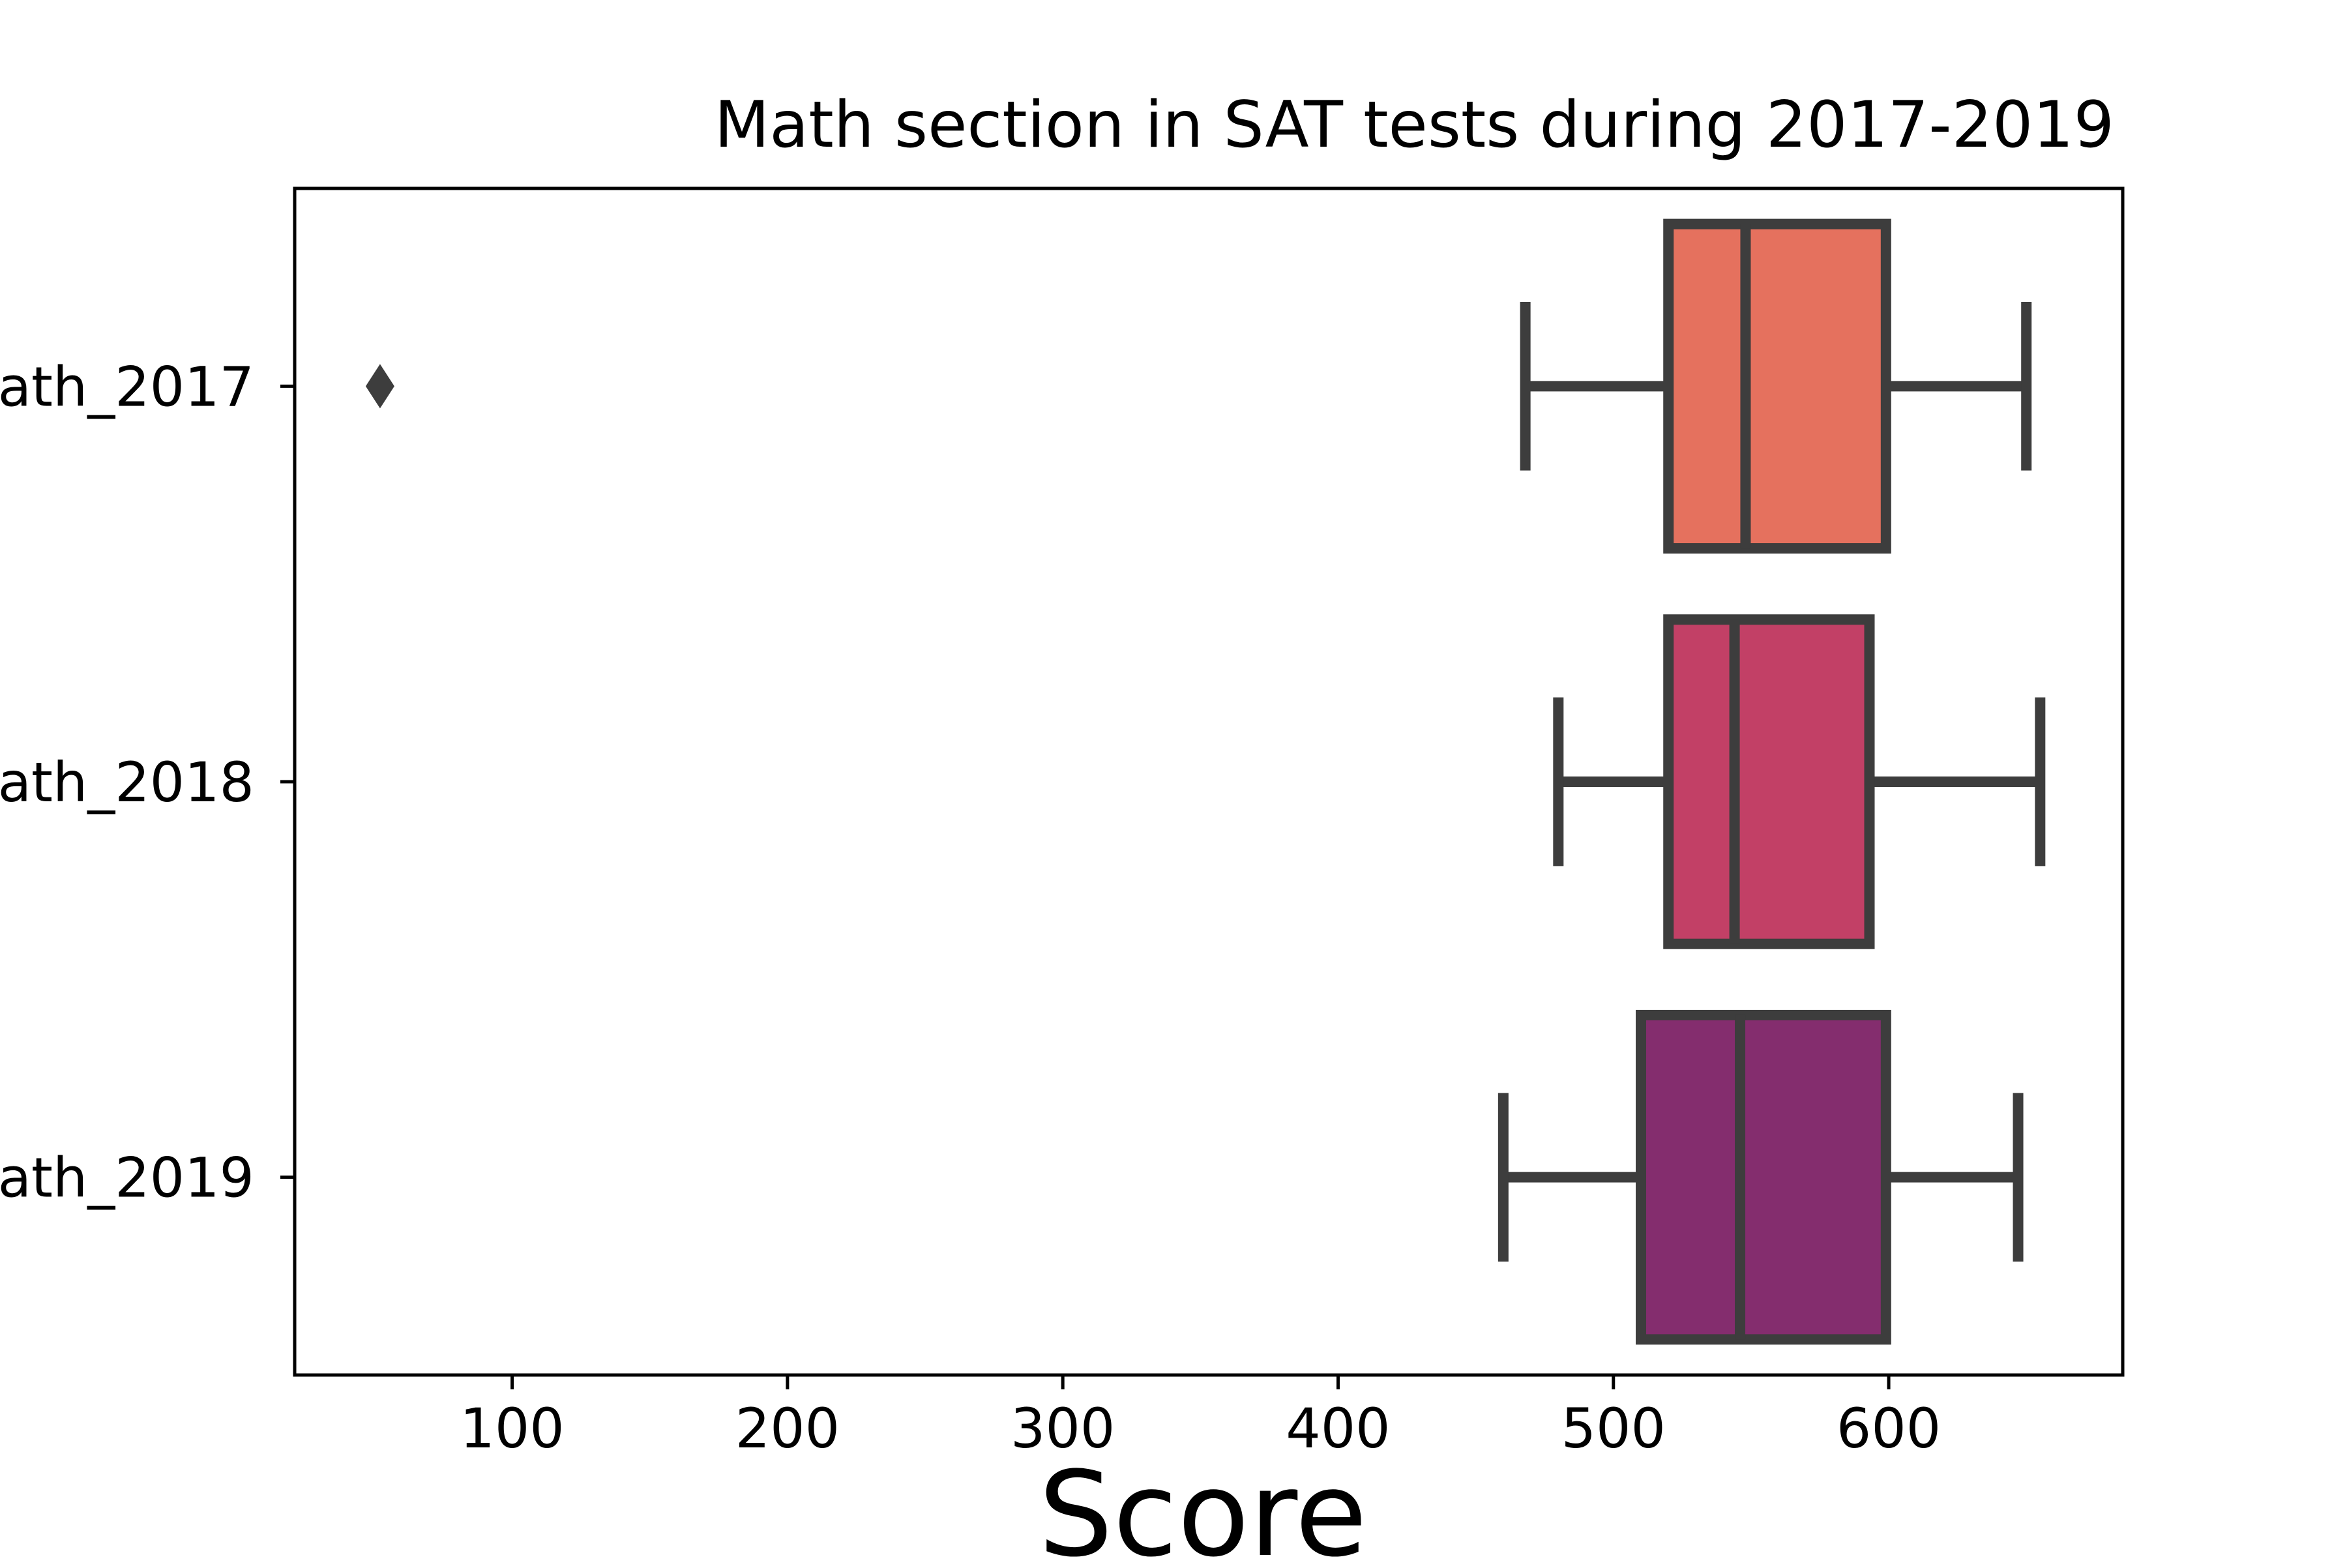 The height and width of the screenshot is (1568, 2347). What do you see at coordinates (380, 387) in the screenshot?
I see `outlier-point` at bounding box center [380, 387].